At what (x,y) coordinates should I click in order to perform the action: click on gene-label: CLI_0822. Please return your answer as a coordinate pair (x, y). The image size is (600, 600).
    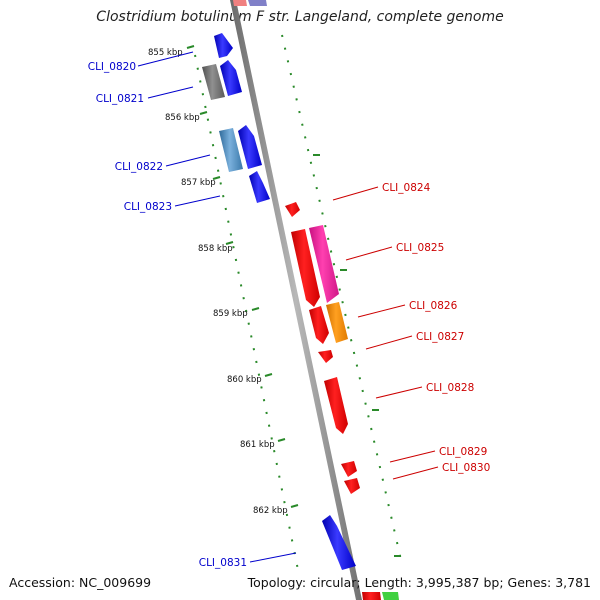
    Looking at the image, I should click on (139, 167).